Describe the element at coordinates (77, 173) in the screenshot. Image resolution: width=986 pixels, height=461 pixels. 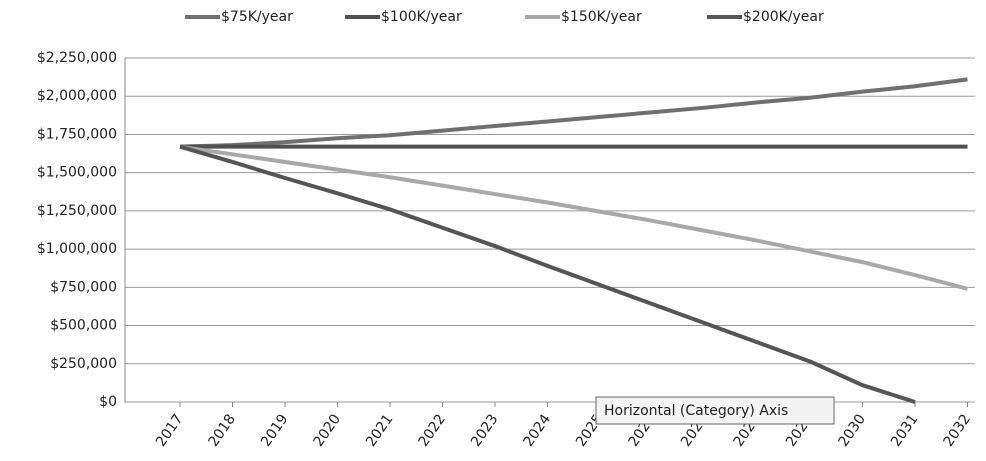
I see `y-tick-label: $1,500,000` at that location.